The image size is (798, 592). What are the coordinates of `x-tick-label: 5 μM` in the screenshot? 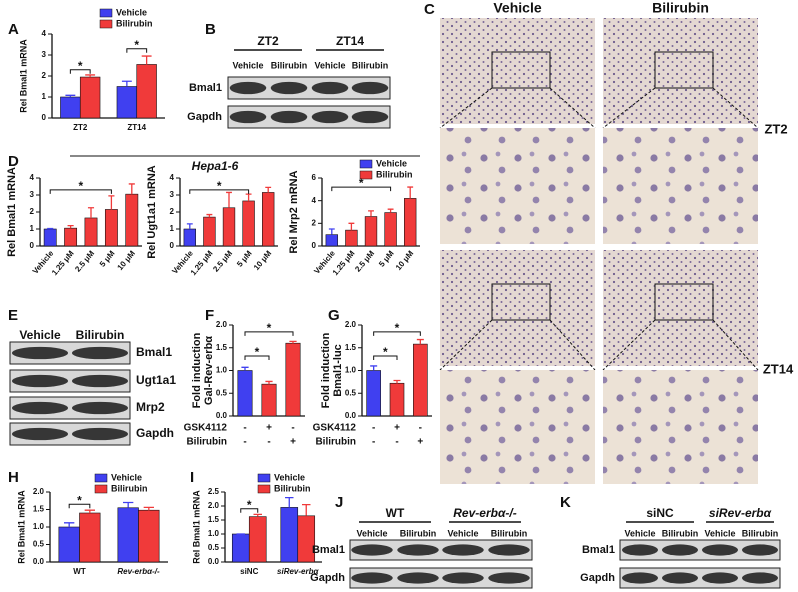 It's located at (107, 259).